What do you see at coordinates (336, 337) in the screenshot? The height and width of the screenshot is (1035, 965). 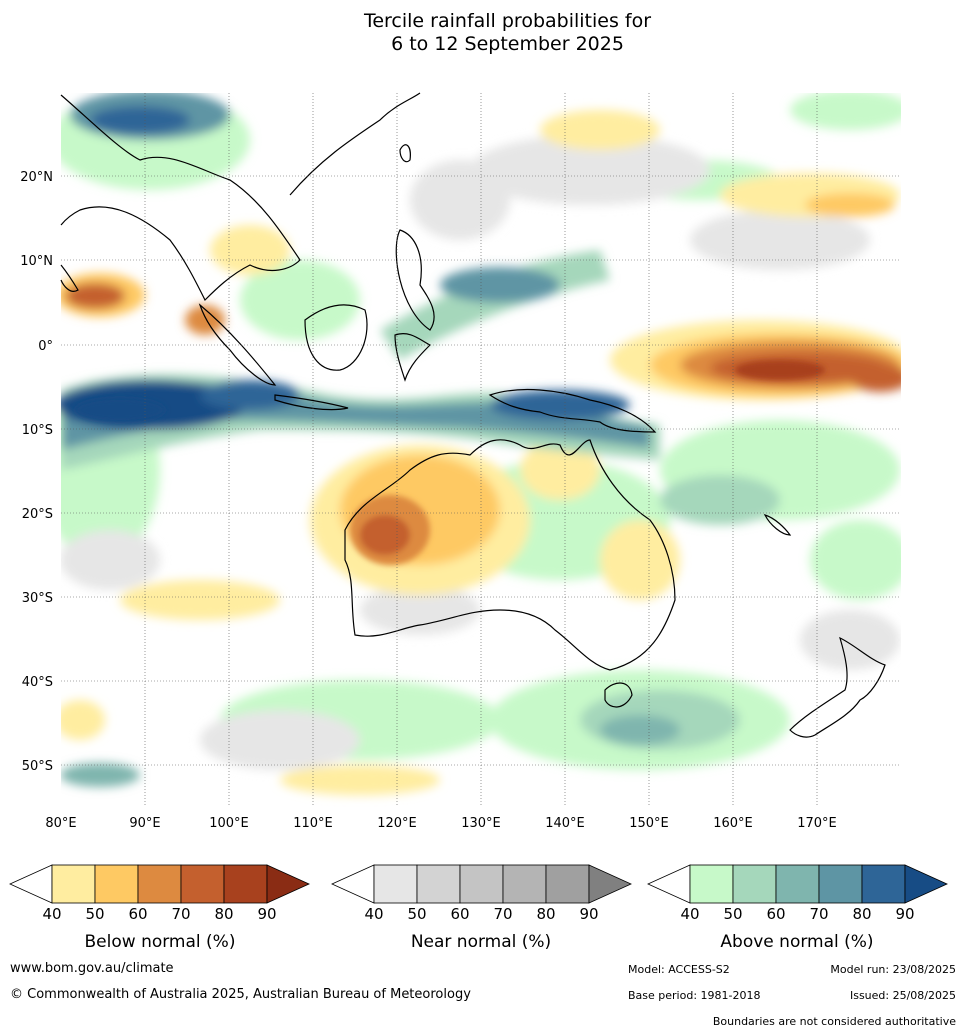 I see `borneo-coastline` at bounding box center [336, 337].